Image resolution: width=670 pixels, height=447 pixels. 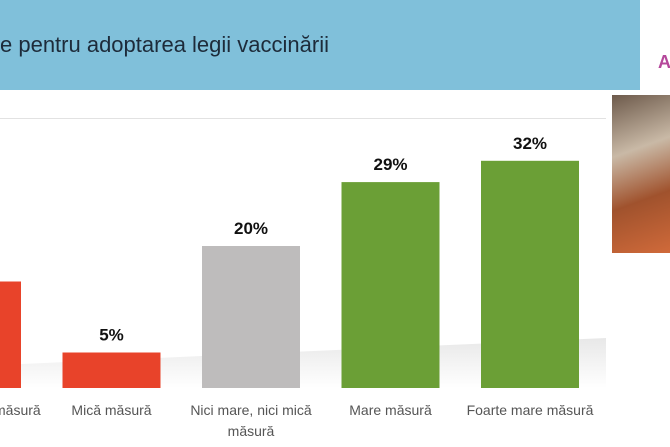 I want to click on value-label: 5%, so click(x=111, y=335).